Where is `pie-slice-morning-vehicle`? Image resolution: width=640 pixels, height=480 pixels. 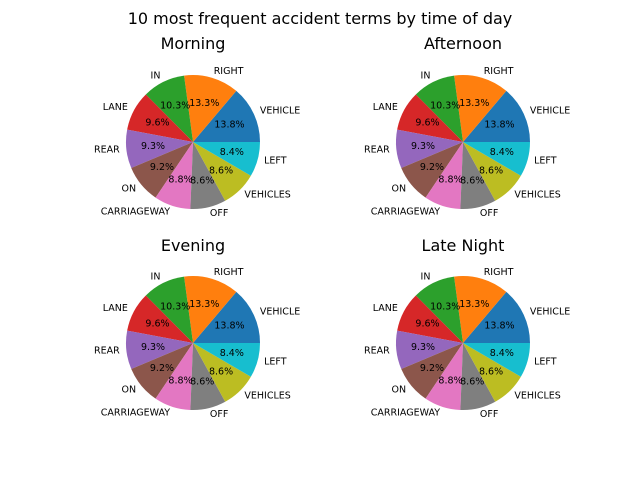 pie-slice-morning-vehicle is located at coordinates (226, 116).